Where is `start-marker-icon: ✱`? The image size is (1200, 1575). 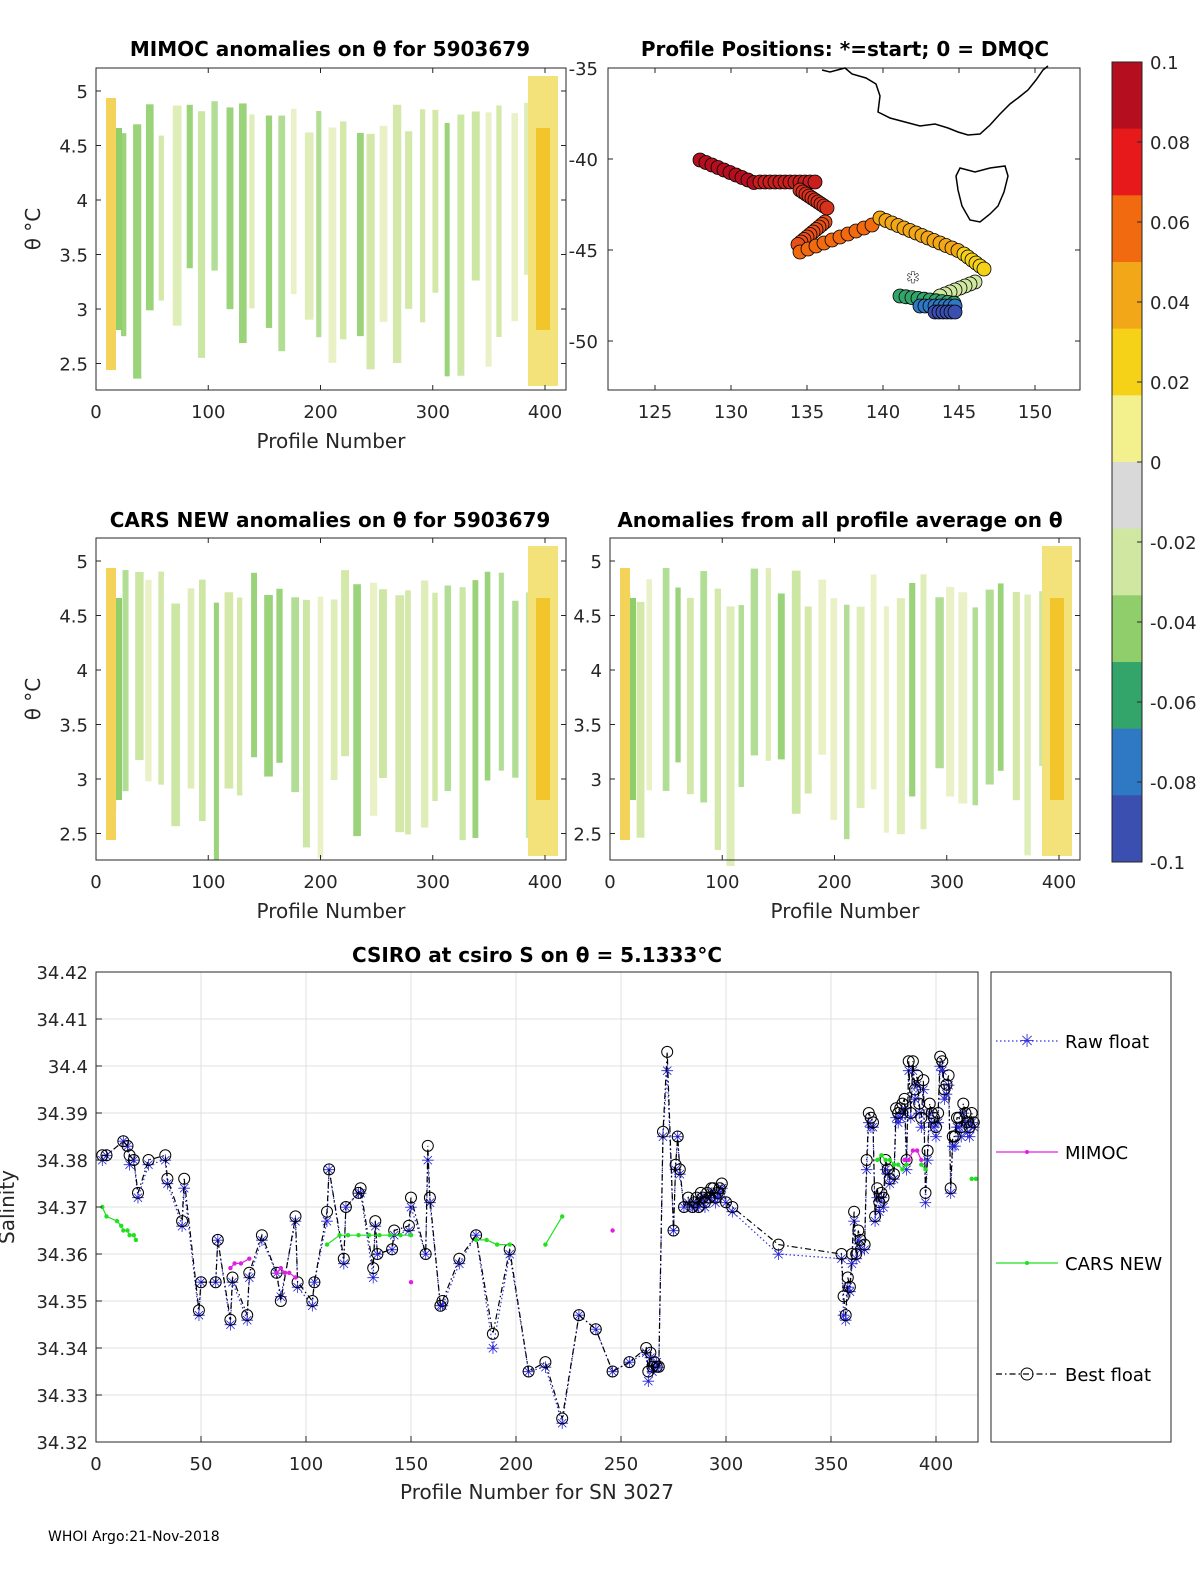 start-marker-icon: ✱ is located at coordinates (912, 277).